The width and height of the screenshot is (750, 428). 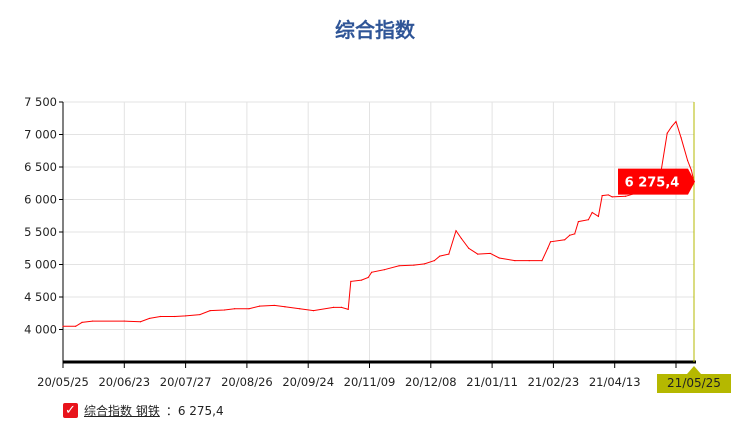 What do you see at coordinates (40, 167) in the screenshot?
I see `y-tick-label: 6 500` at bounding box center [40, 167].